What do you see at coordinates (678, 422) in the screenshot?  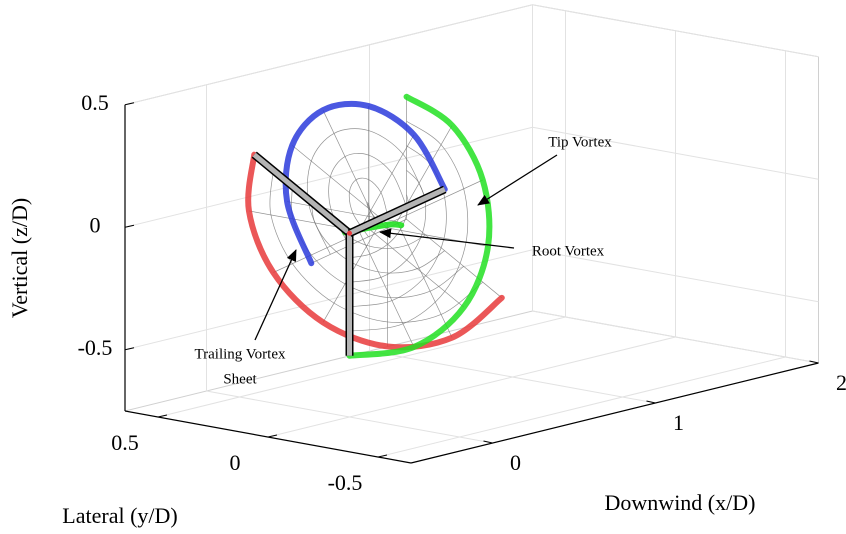 I see `x-tick-label: 1` at bounding box center [678, 422].